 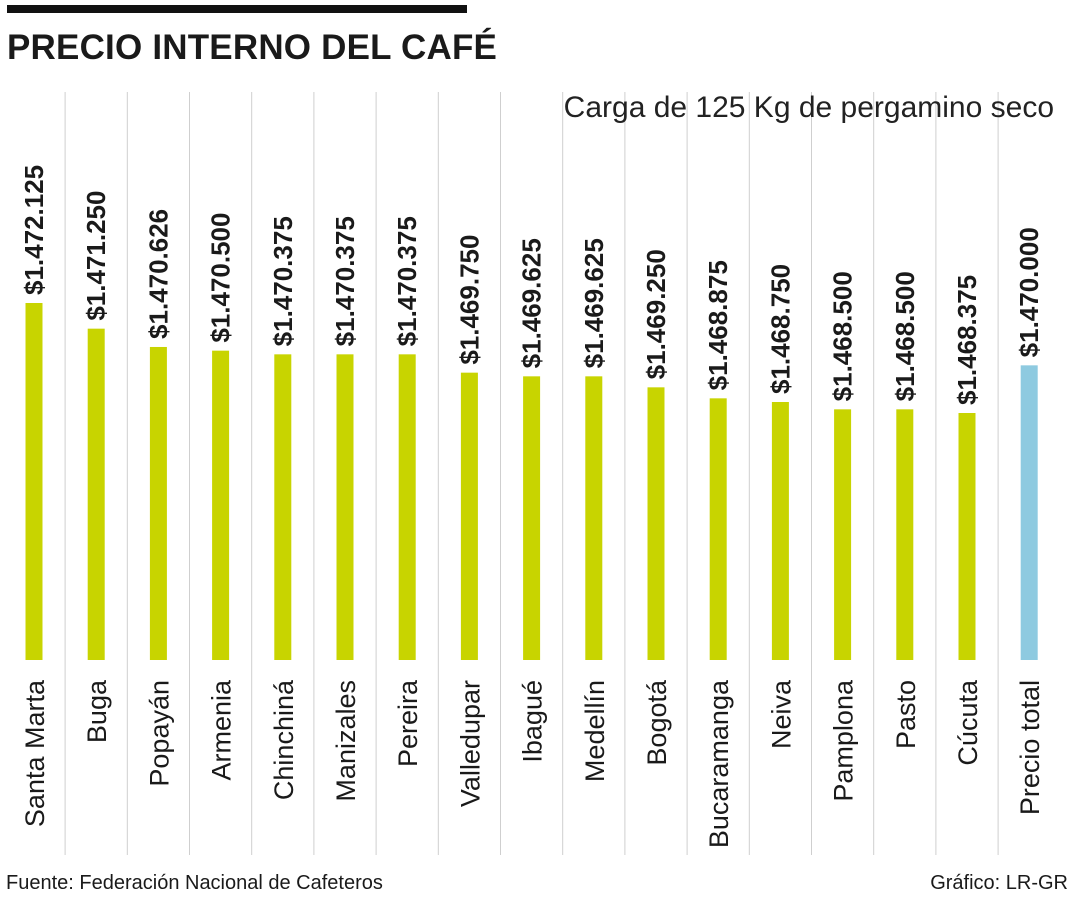 I want to click on category-label: Precio total, so click(x=1030, y=747).